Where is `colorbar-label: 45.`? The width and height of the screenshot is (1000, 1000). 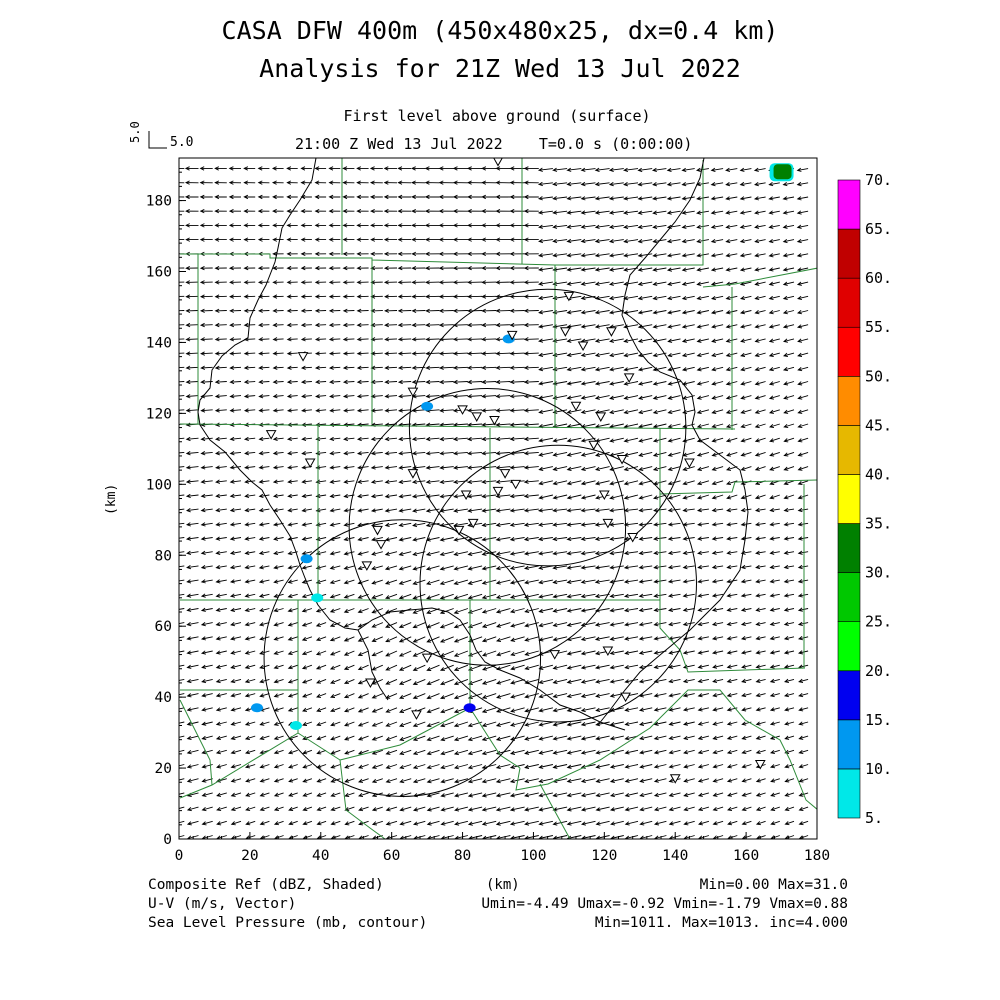
colorbar-label: 45. is located at coordinates (878, 425).